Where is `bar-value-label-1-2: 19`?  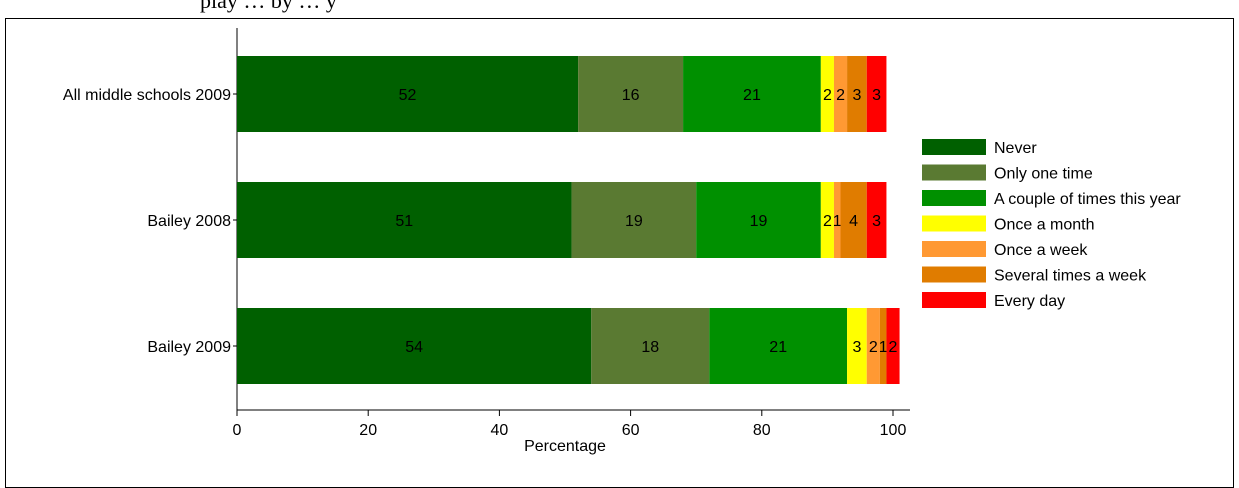 bar-value-label-1-2: 19 is located at coordinates (759, 221).